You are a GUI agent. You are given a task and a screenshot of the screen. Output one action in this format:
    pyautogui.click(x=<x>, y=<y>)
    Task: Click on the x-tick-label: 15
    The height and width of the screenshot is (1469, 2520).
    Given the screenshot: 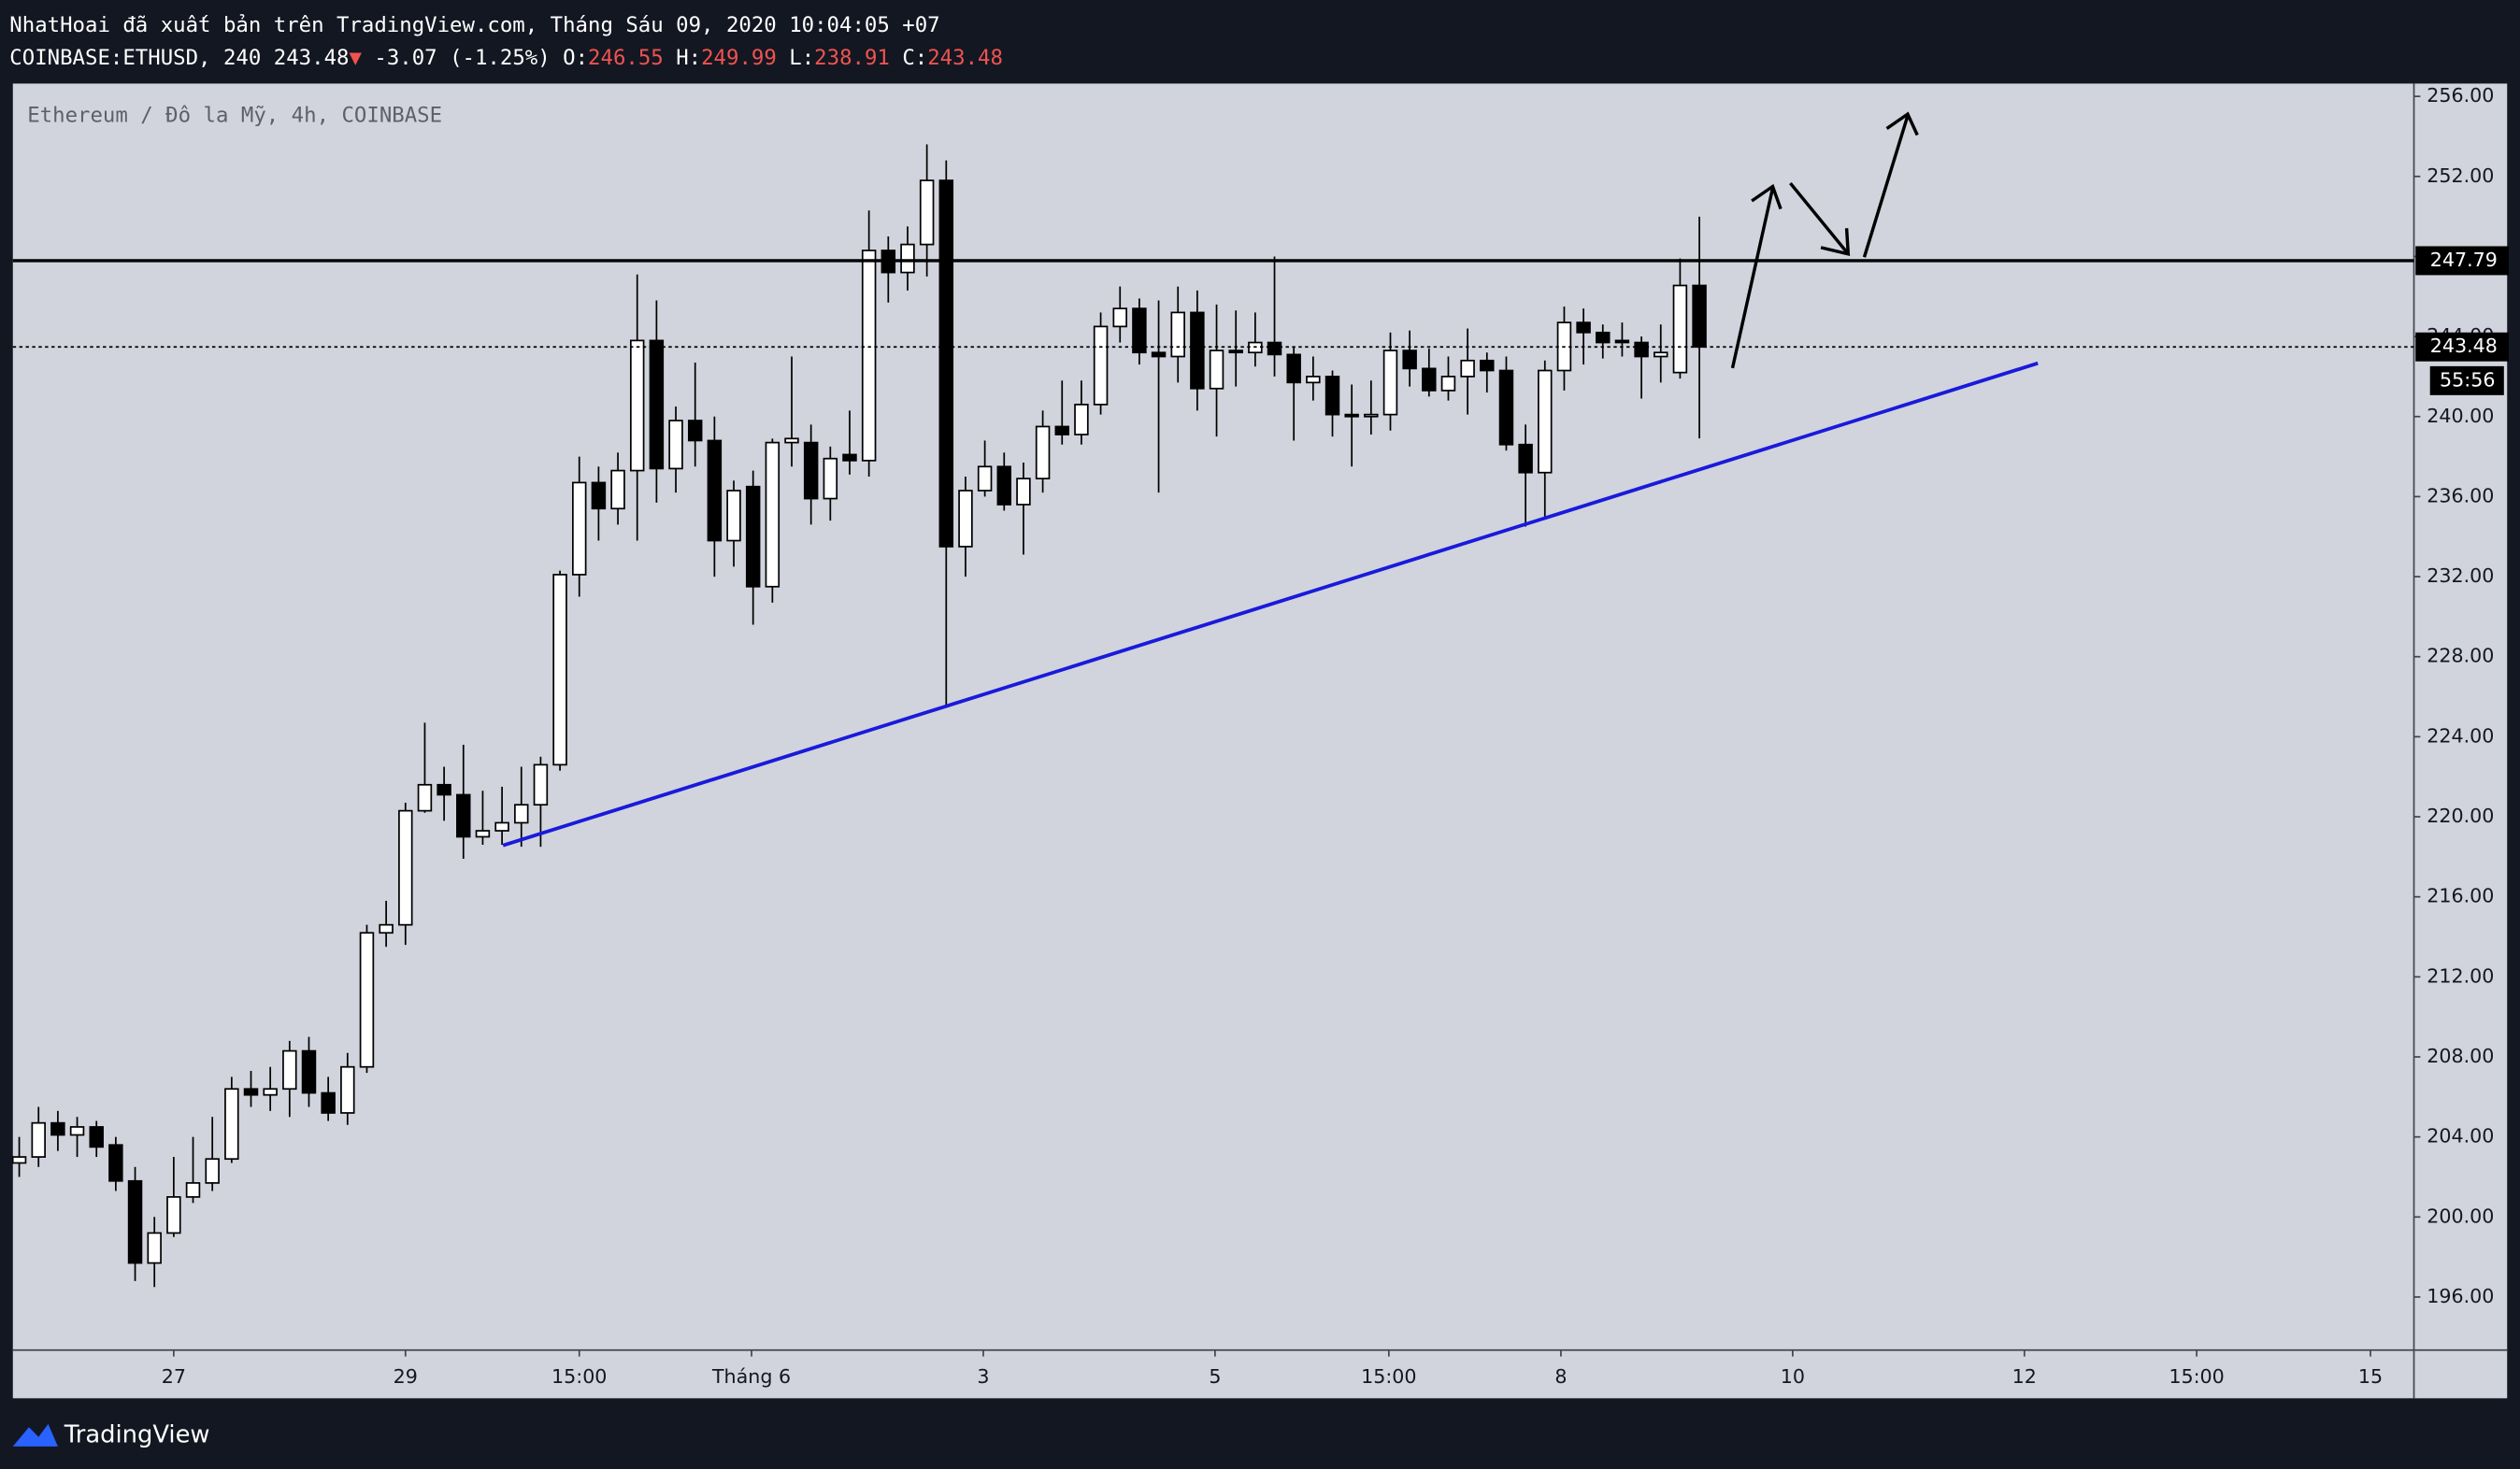 What is the action you would take?
    pyautogui.click(x=2370, y=1376)
    